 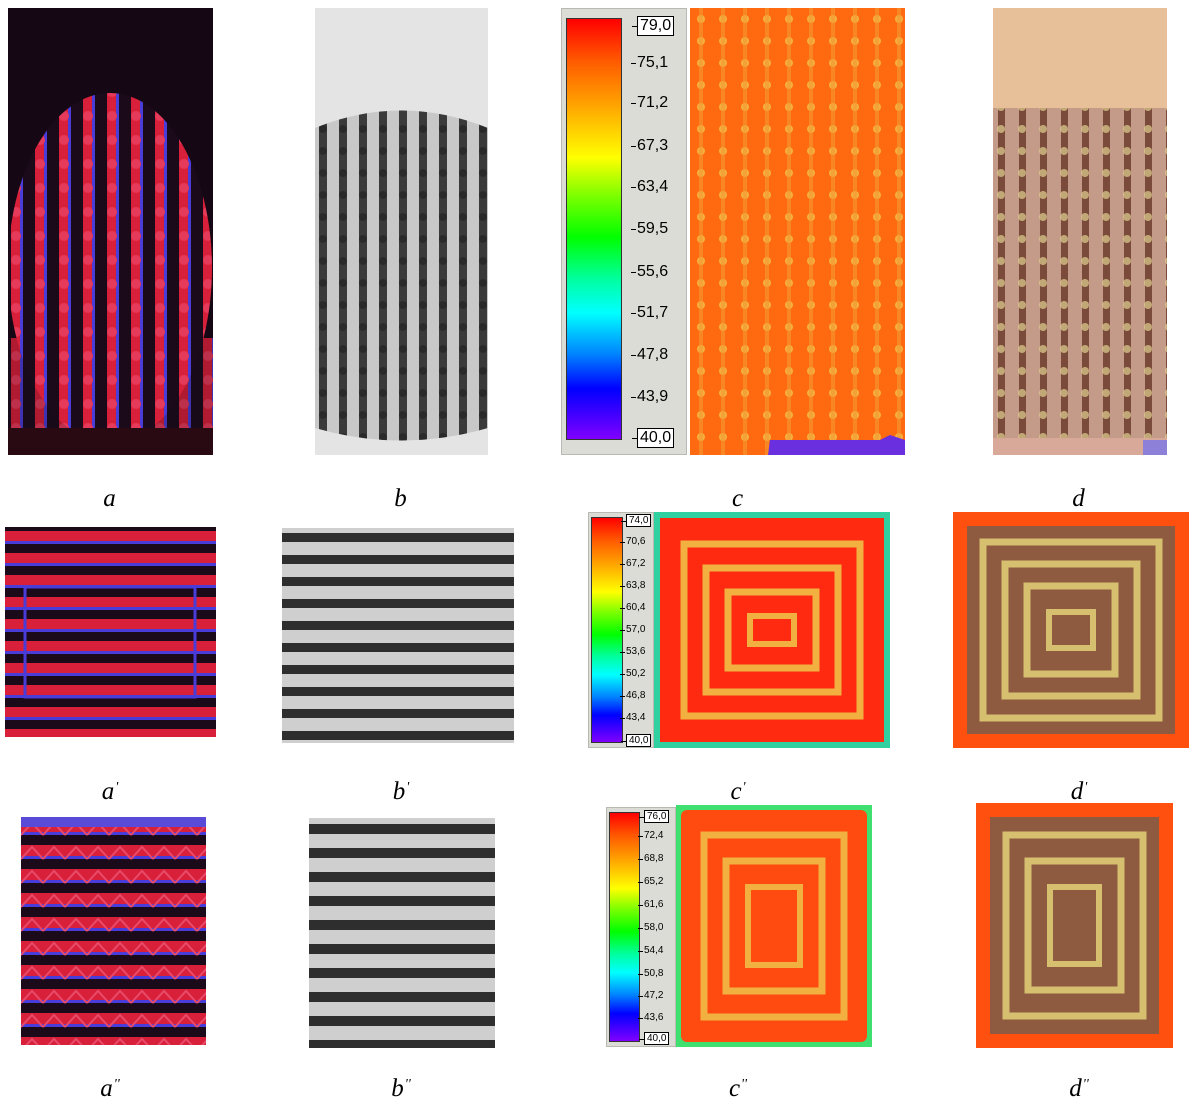 I want to click on colorbar-gradient-row1, so click(x=594, y=229).